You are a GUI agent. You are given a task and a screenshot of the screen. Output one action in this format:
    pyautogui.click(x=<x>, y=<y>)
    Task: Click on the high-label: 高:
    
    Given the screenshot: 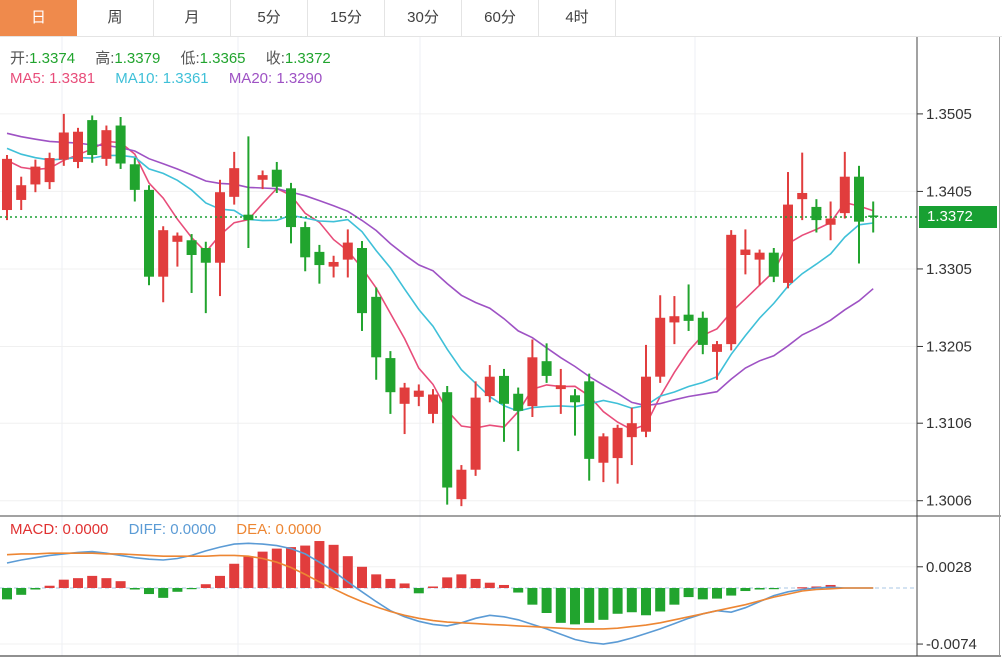 What is the action you would take?
    pyautogui.click(x=105, y=58)
    